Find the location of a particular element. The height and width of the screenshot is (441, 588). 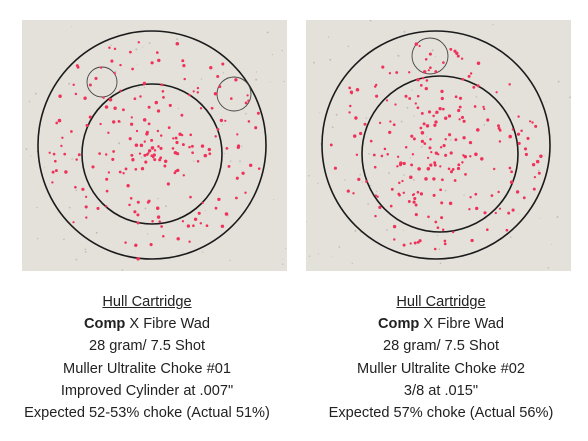

inner-ring is located at coordinates (440, 154).